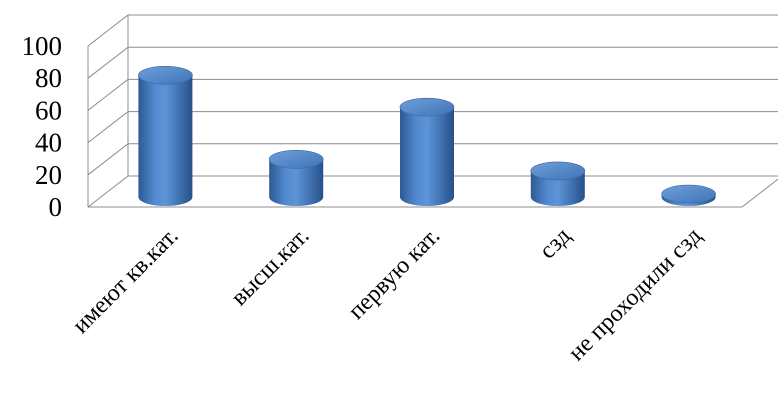 This screenshot has width=778, height=412. I want to click on floor-edge, so click(433, 193).